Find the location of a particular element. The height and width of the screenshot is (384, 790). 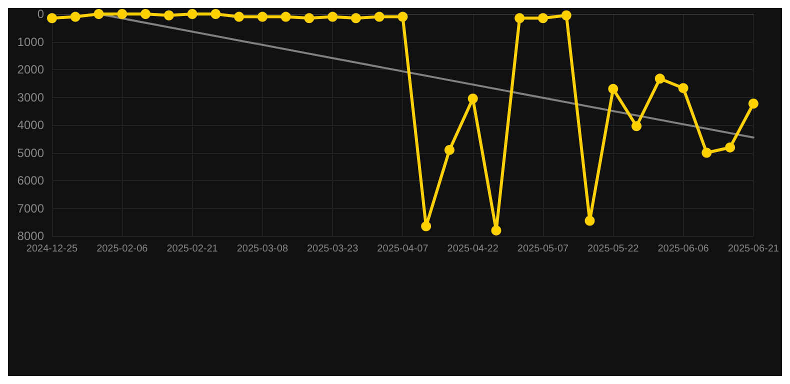

y-tick-label: 2000 is located at coordinates (30, 69).